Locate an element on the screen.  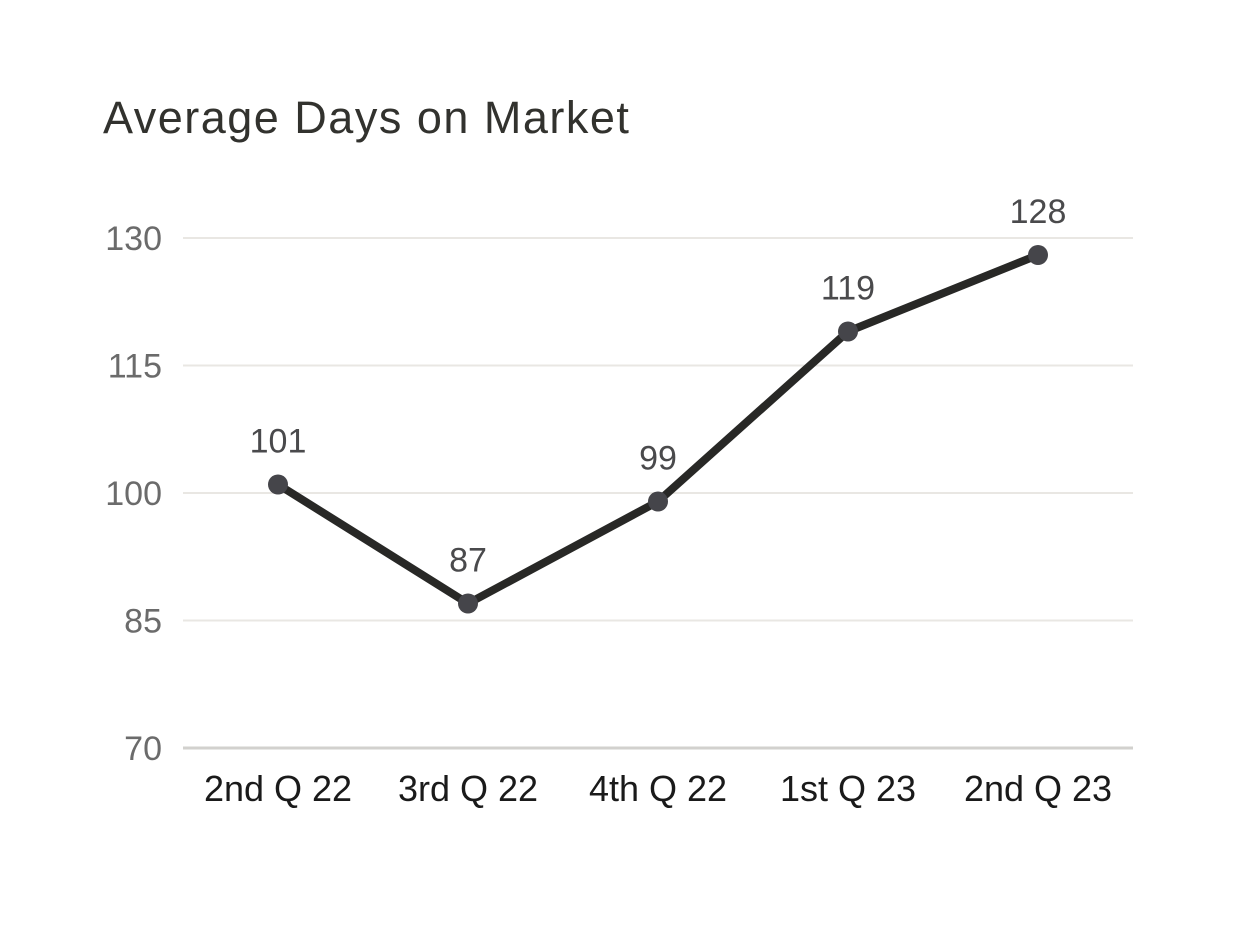
y-tick-label: 85 is located at coordinates (143, 622).